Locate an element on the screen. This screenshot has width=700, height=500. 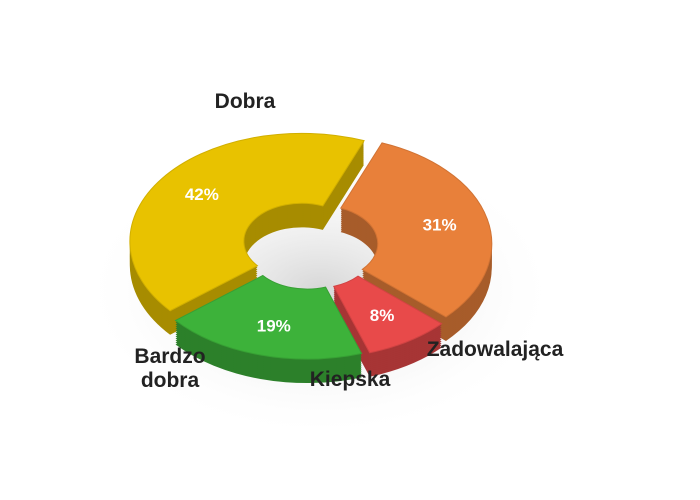
value-label: 19% is located at coordinates (274, 326).